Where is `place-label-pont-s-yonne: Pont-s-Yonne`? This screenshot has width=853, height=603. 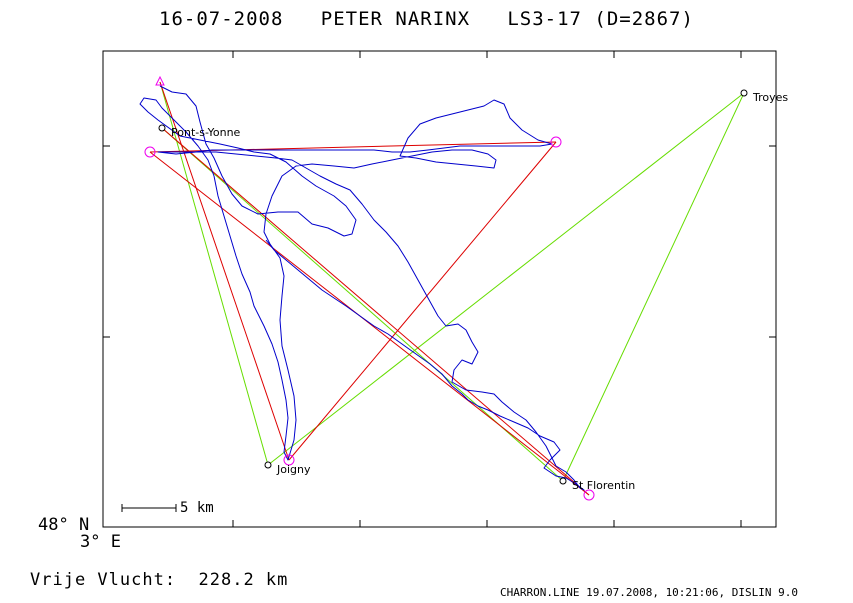 place-label-pont-s-yonne: Pont-s-Yonne is located at coordinates (206, 132).